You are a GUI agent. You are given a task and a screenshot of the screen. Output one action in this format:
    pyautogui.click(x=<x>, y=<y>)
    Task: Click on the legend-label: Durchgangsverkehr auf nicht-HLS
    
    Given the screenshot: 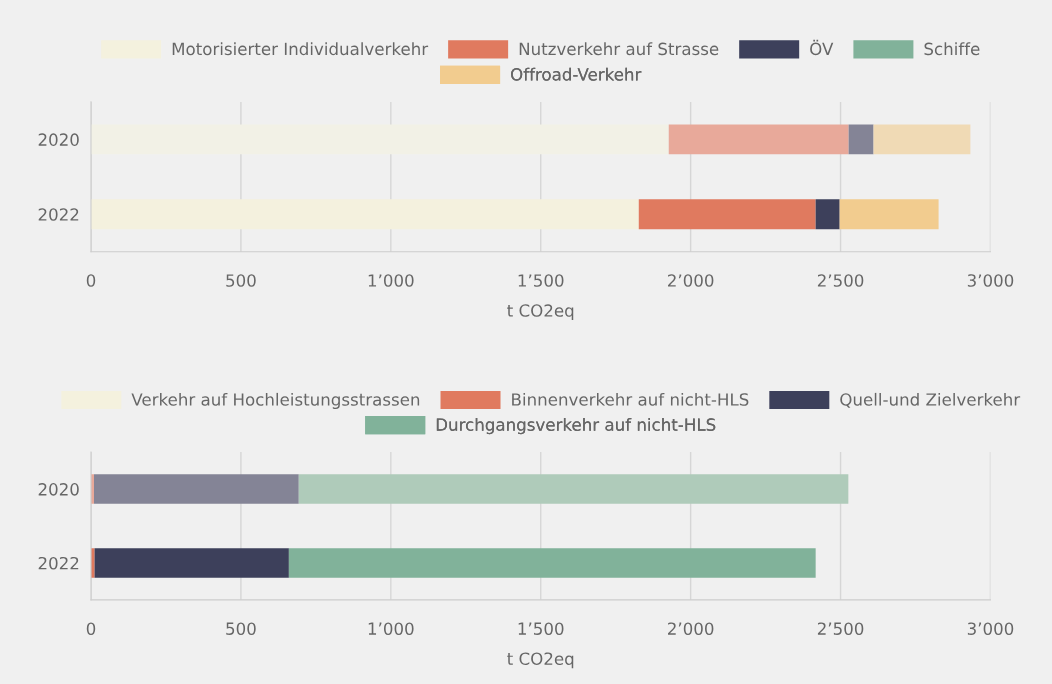 What is the action you would take?
    pyautogui.click(x=576, y=426)
    